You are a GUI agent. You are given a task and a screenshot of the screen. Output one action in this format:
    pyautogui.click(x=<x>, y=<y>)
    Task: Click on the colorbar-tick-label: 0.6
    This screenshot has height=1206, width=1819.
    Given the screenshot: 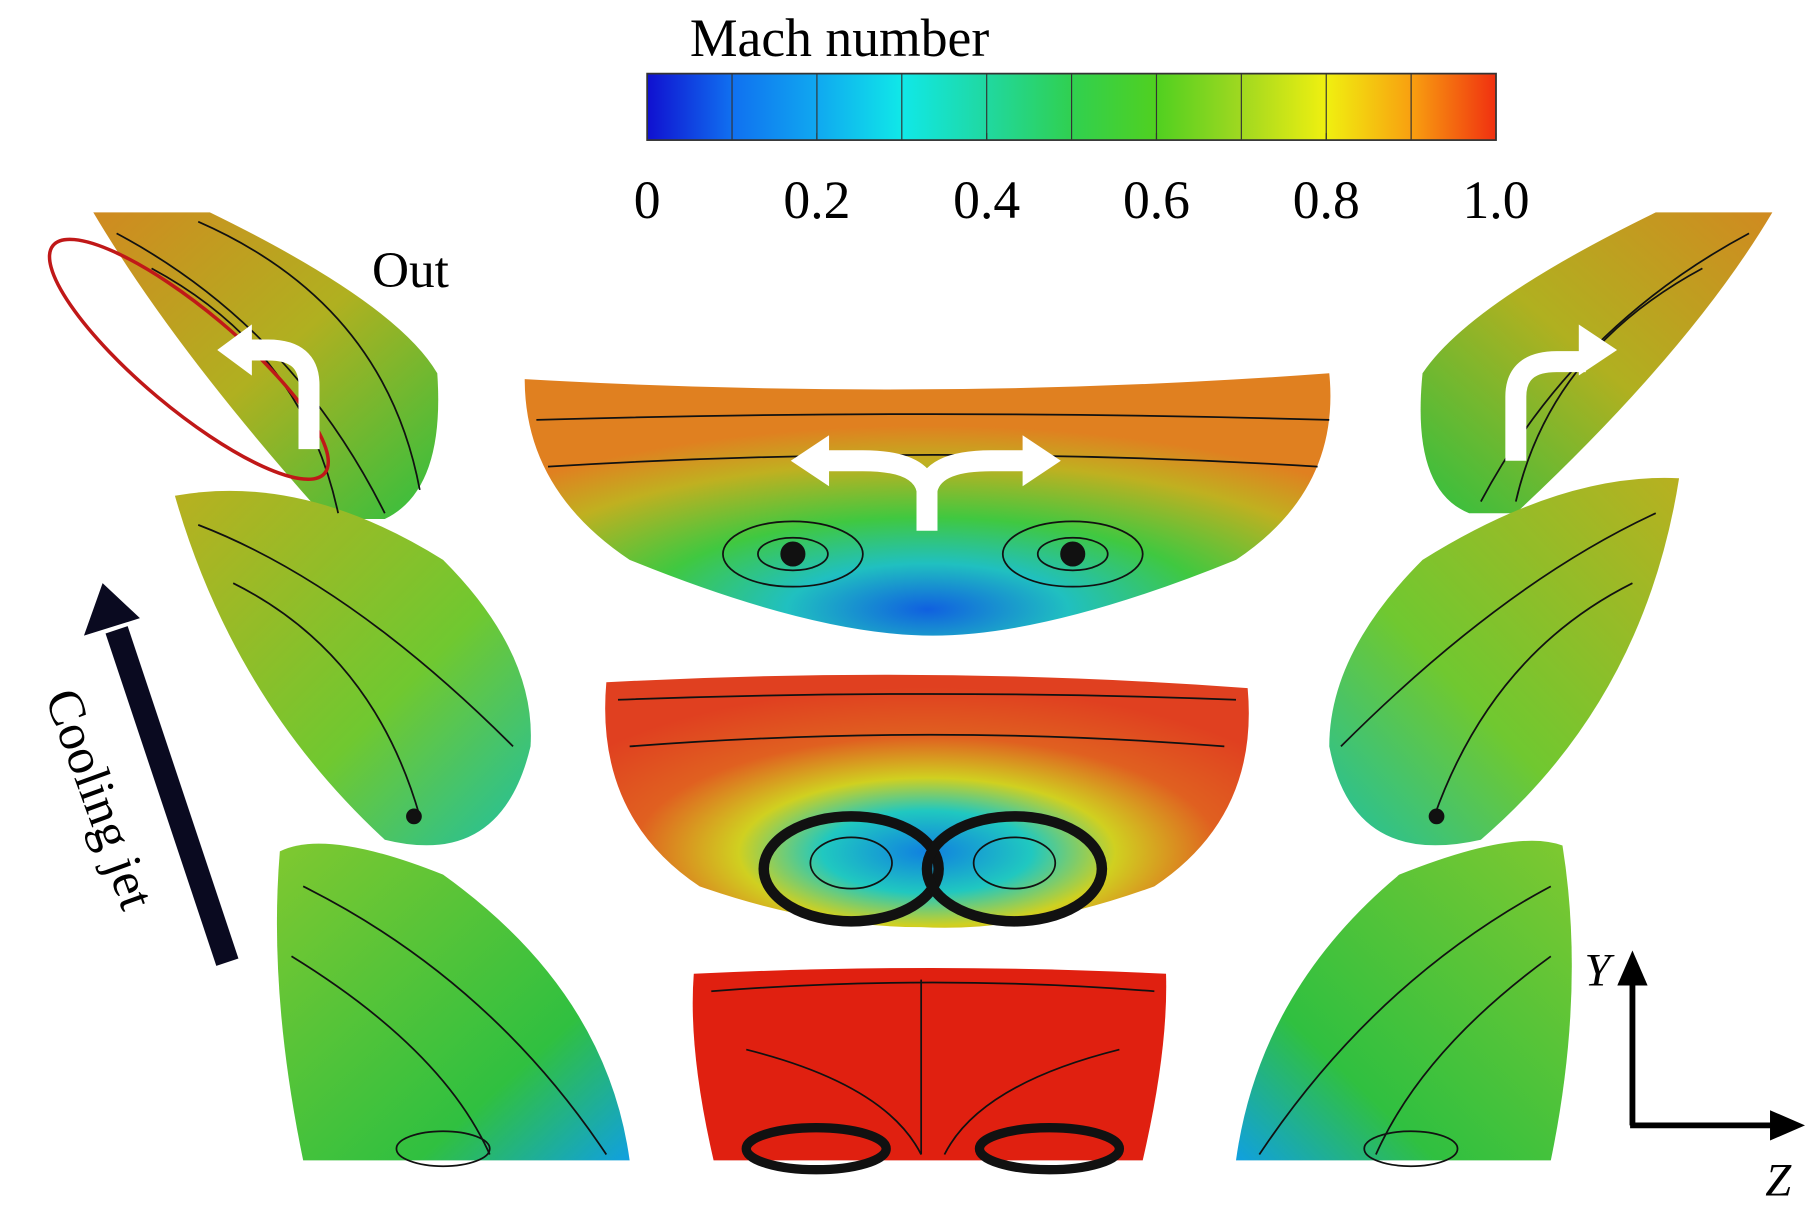 What is the action you would take?
    pyautogui.click(x=1156, y=200)
    